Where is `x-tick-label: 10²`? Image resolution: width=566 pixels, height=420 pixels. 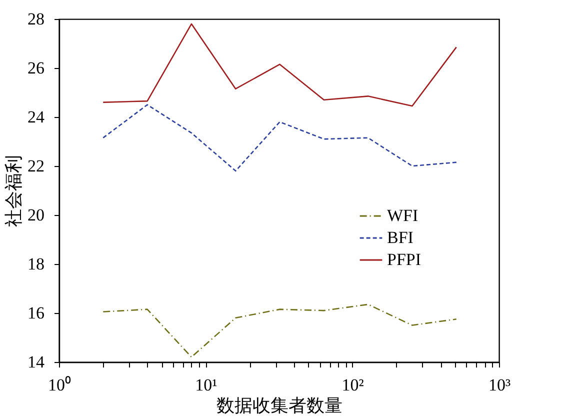
x-tick-label: 10² is located at coordinates (353, 385).